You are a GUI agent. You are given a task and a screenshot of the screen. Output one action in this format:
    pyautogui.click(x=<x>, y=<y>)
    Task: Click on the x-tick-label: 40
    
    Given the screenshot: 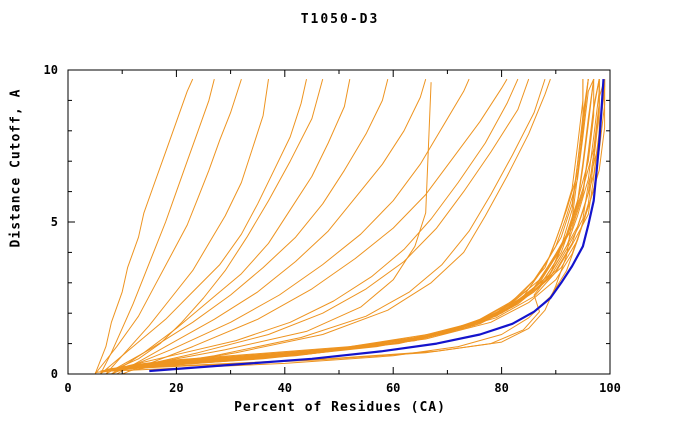 What is the action you would take?
    pyautogui.click(x=285, y=388)
    